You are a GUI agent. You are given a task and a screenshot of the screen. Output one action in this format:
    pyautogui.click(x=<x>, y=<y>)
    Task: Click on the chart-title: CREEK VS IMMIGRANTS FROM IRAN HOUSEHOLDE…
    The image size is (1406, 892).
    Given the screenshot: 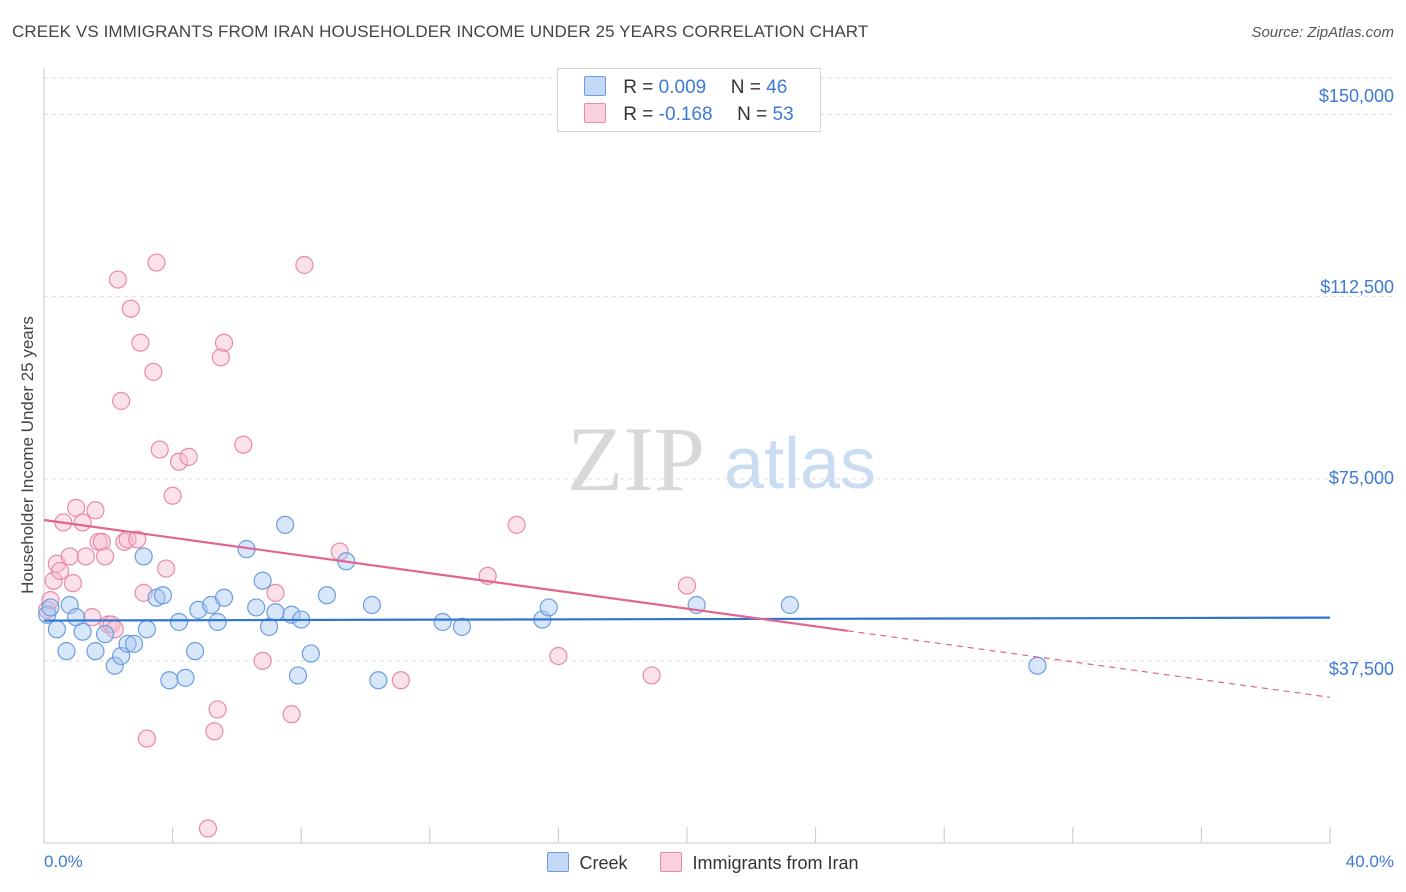 What is the action you would take?
    pyautogui.click(x=440, y=31)
    